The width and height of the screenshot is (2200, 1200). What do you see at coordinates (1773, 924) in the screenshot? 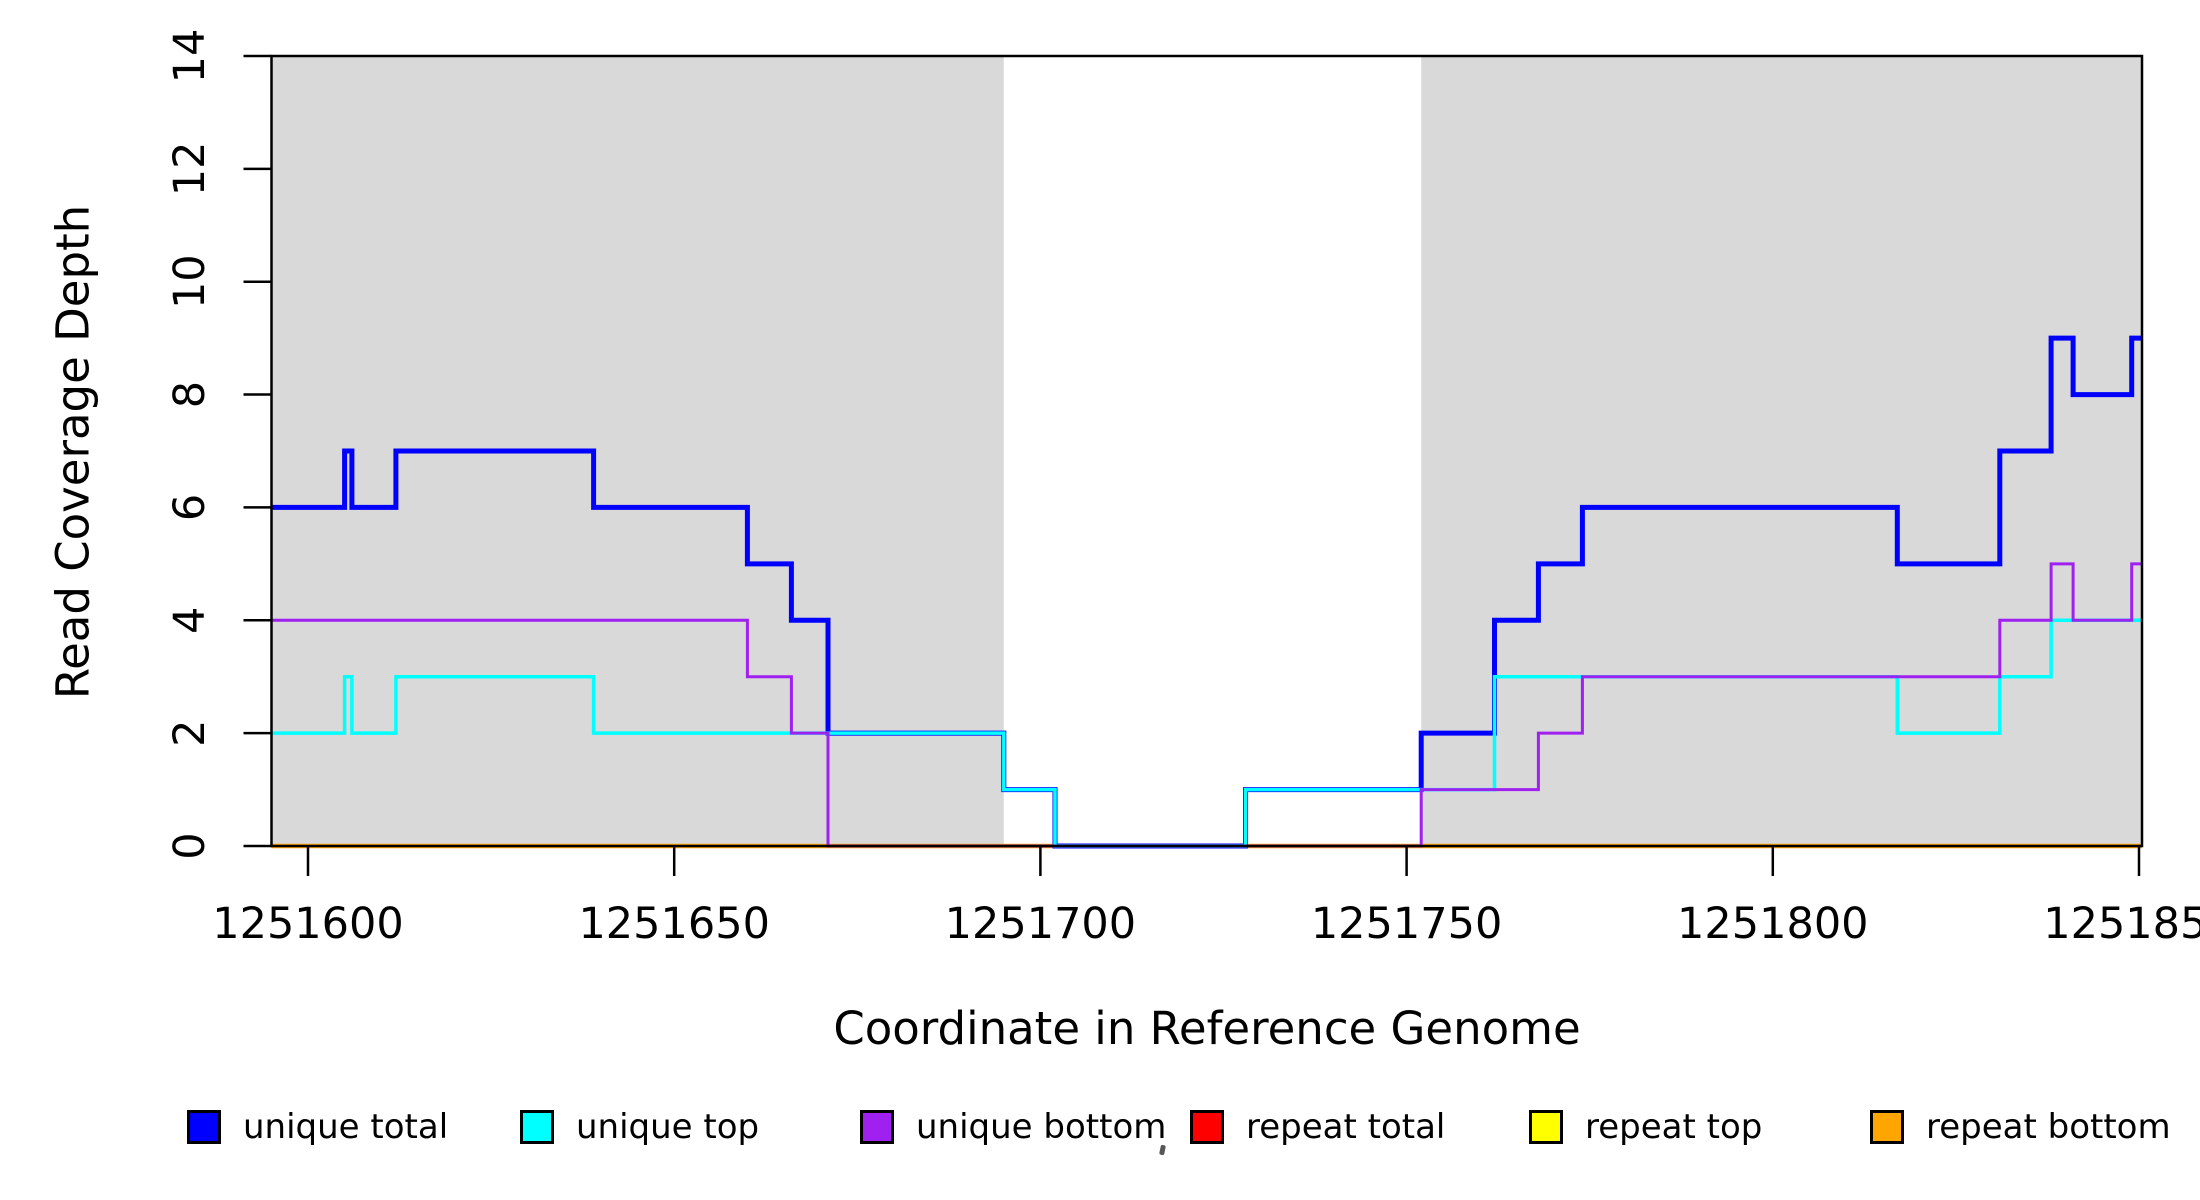
I see `x-tick-label: 1251800` at bounding box center [1773, 924].